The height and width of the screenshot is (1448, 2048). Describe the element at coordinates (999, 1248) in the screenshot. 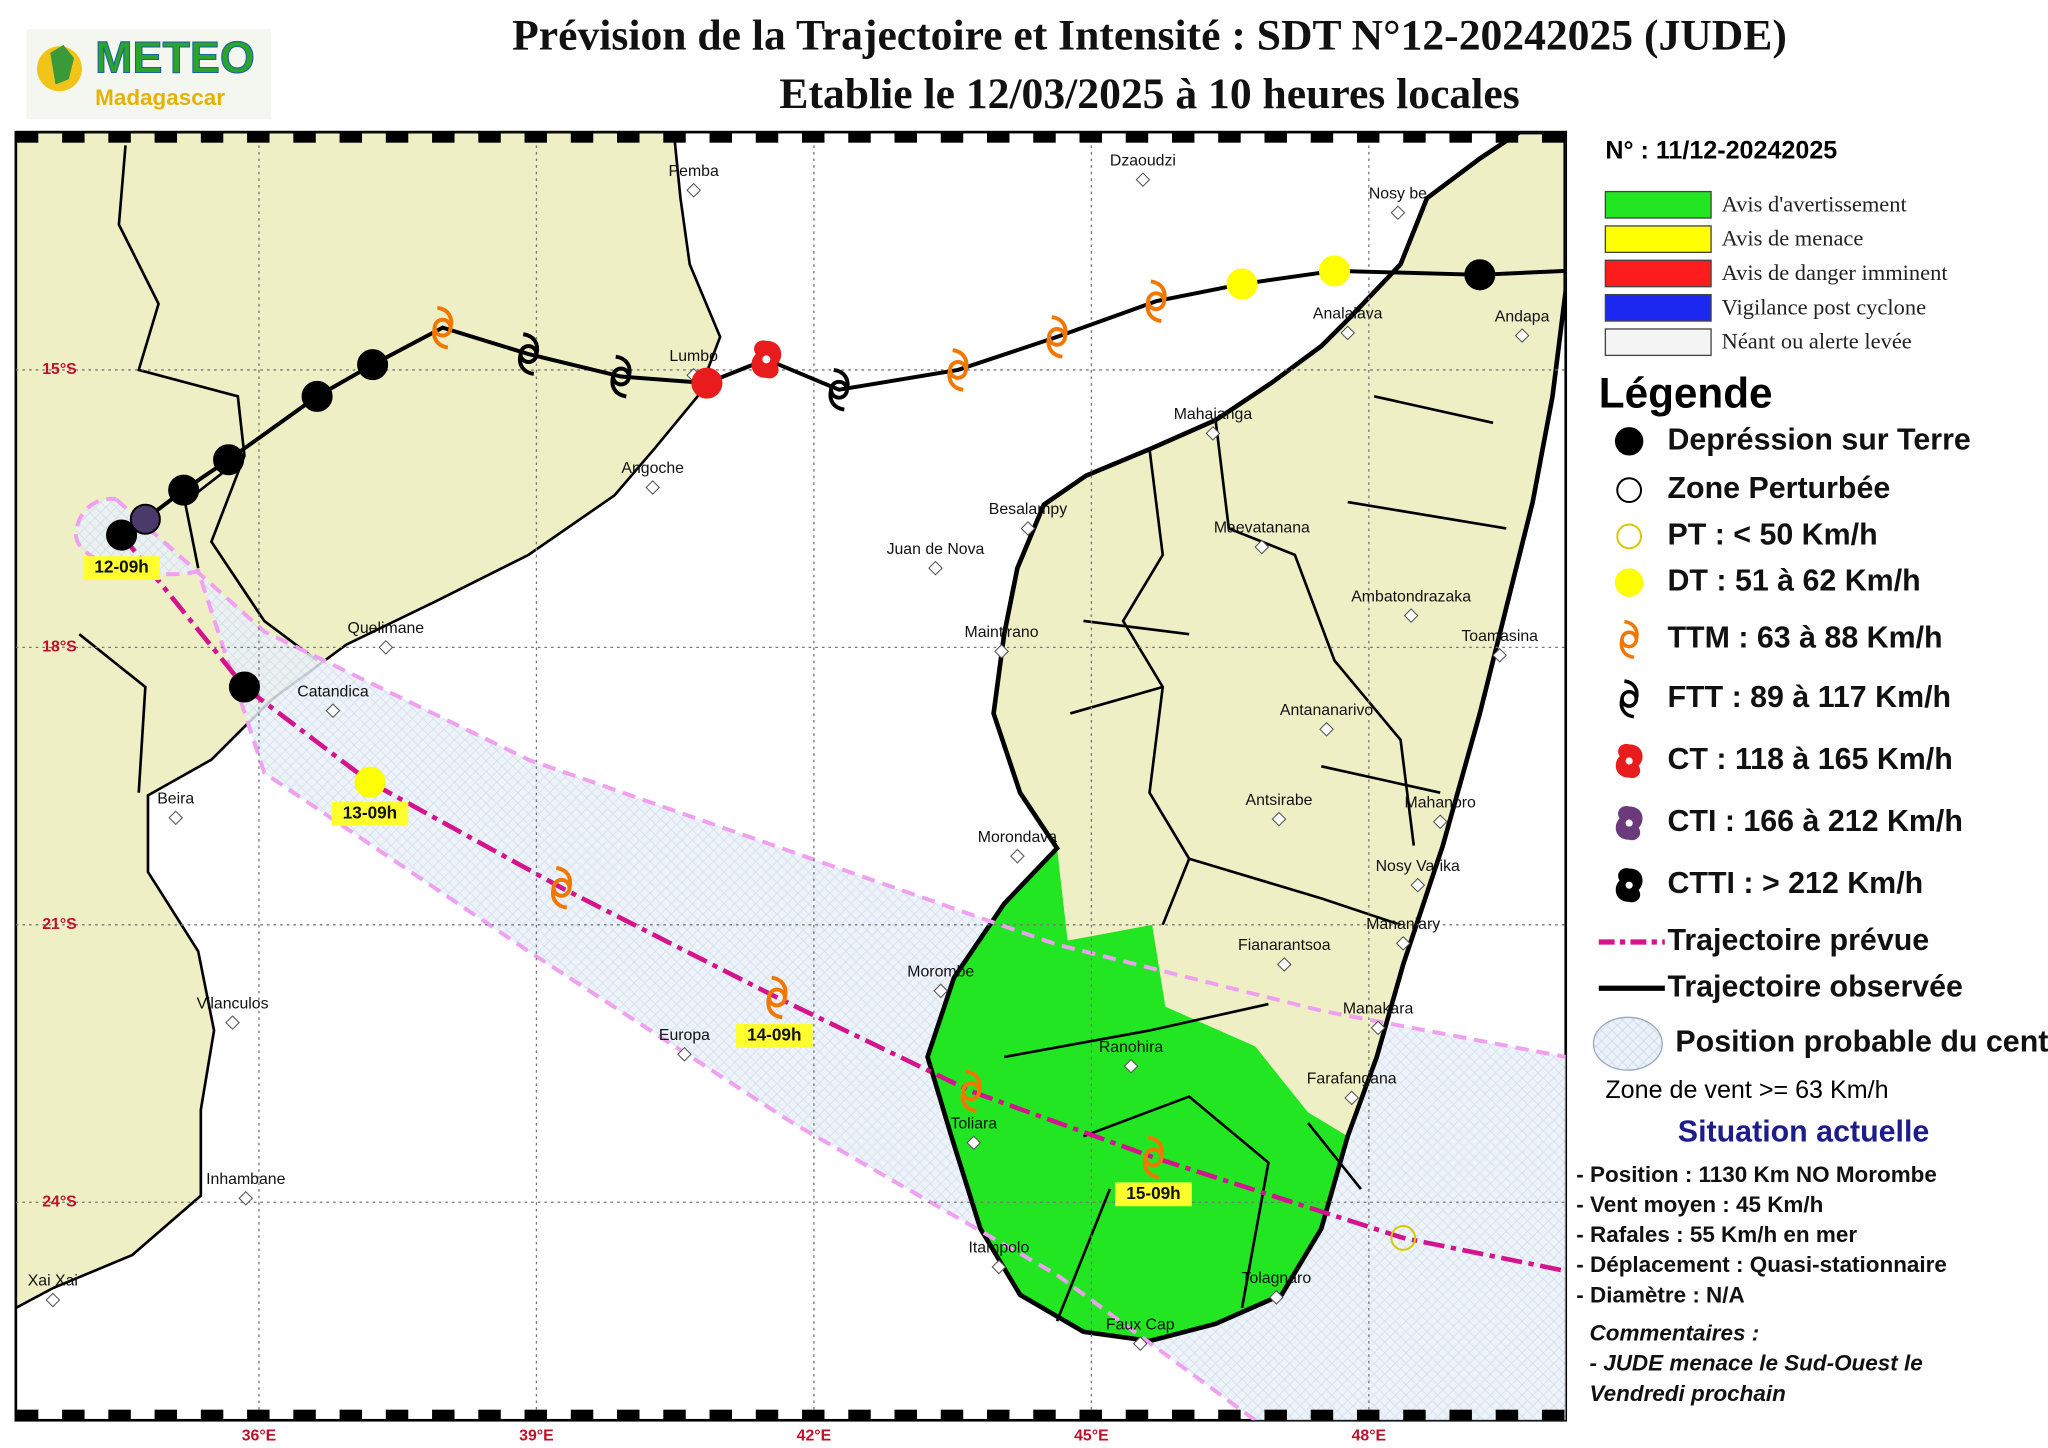

I see `place-name: Itampolo` at that location.